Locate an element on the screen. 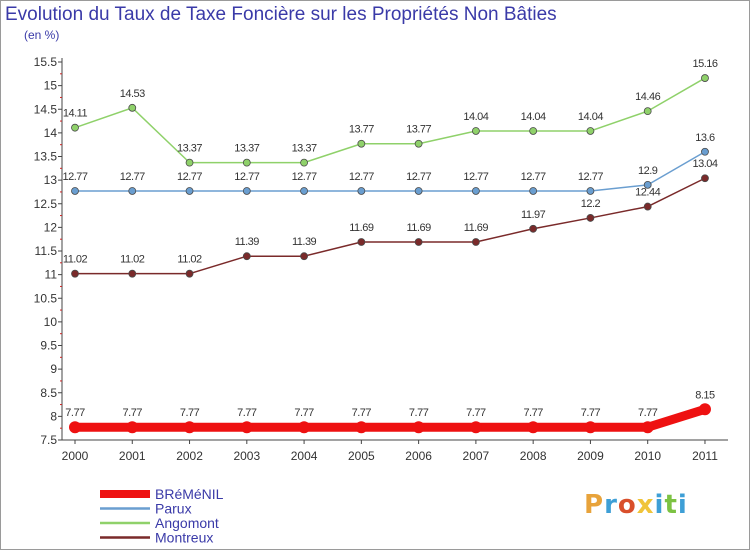 Image resolution: width=750 pixels, height=550 pixels. x-tick-label: 2003 is located at coordinates (246, 456).